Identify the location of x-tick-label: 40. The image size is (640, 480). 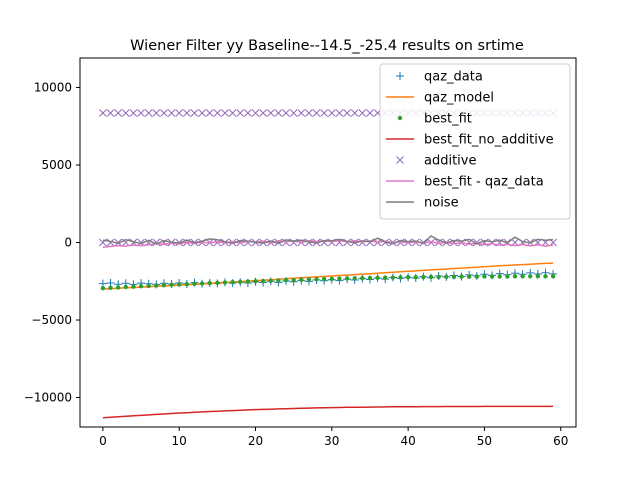
(407, 441).